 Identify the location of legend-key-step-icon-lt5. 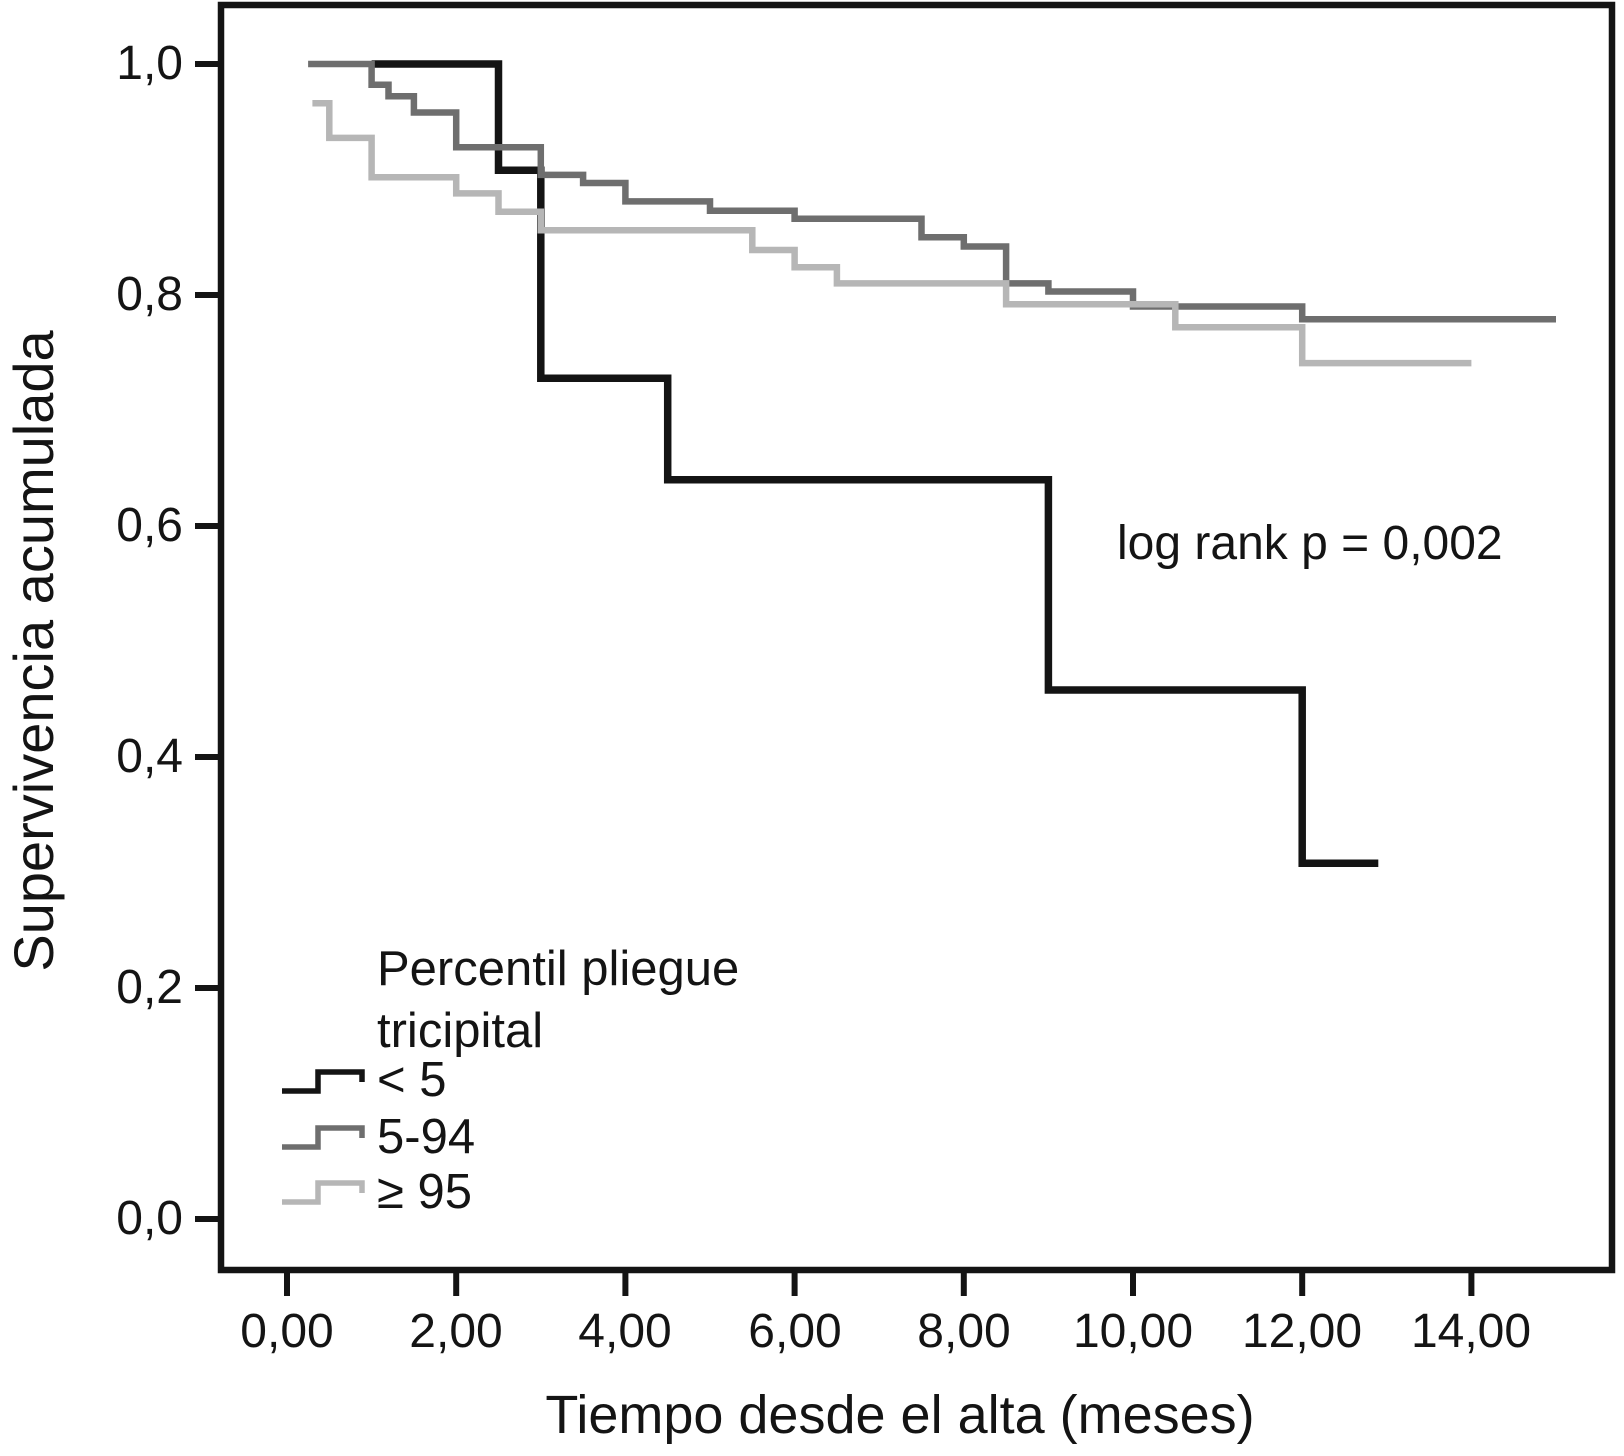
(323, 1081).